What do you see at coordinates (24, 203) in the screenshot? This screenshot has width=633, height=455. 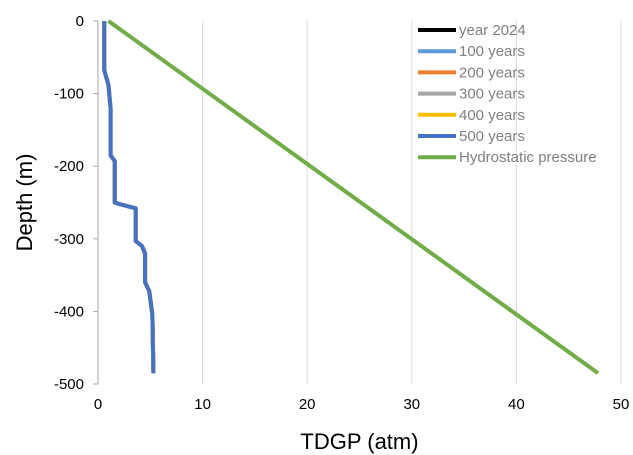 I see `y-axis-title: Depth (m)` at bounding box center [24, 203].